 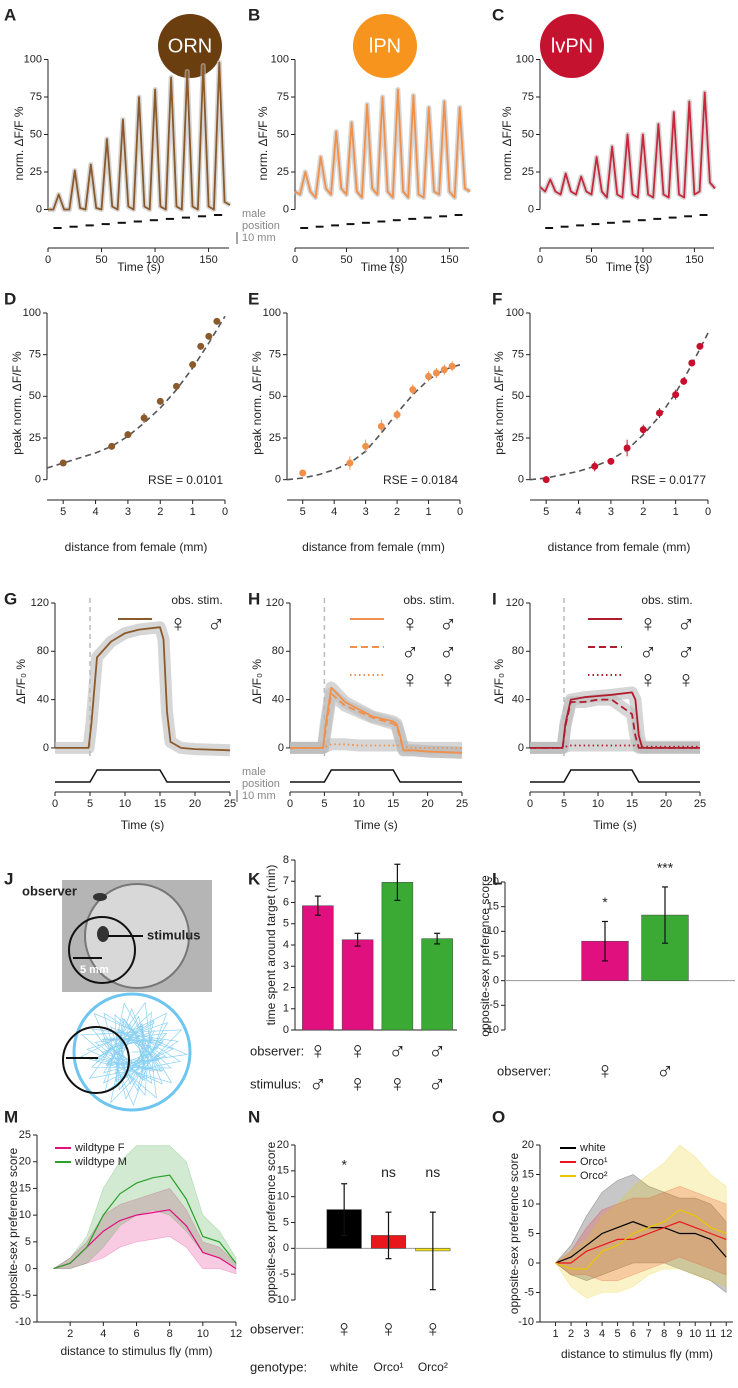 What do you see at coordinates (28, 1242) in the screenshot?
I see `y-tick-label: 5` at bounding box center [28, 1242].